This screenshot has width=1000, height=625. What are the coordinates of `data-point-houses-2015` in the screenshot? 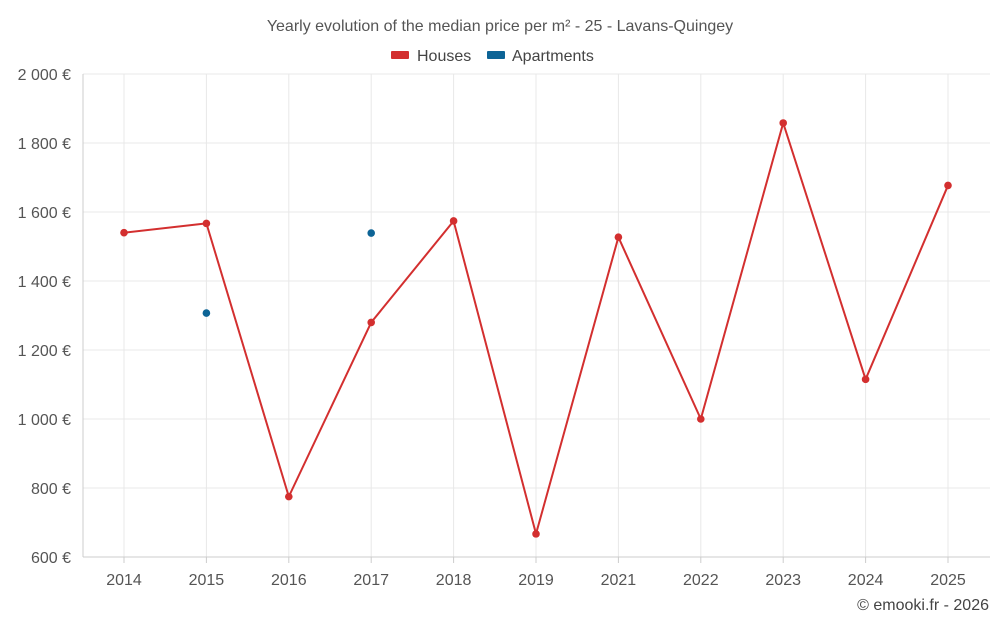 It's located at (206, 223).